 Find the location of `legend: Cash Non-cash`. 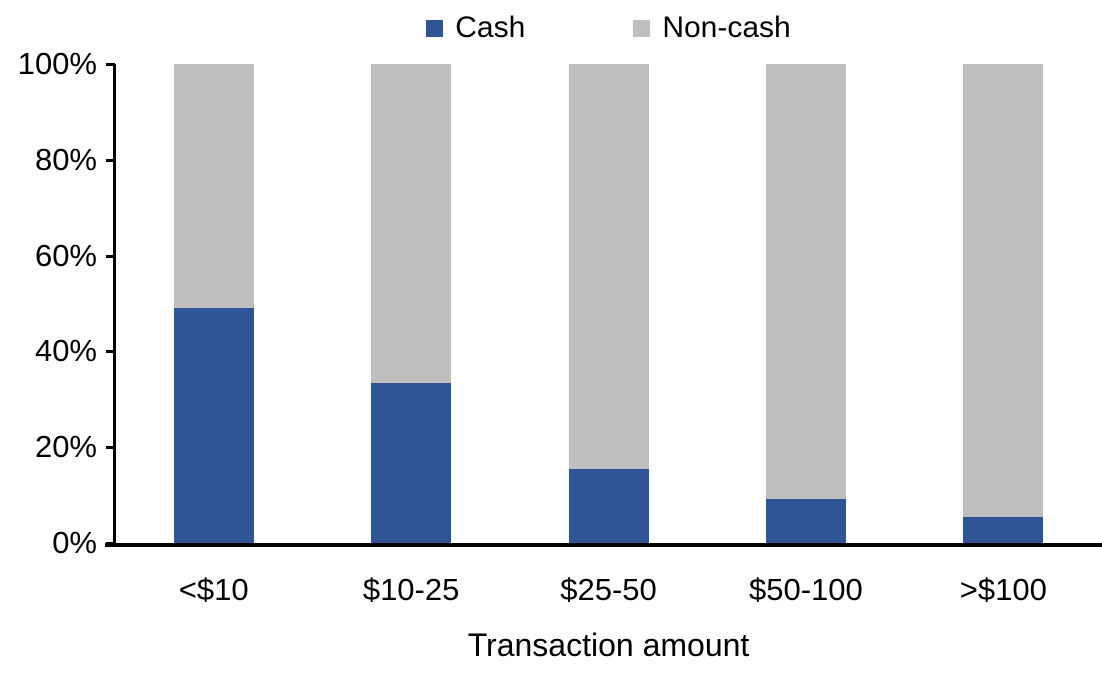

legend: Cash Non-cash is located at coordinates (608, 28).